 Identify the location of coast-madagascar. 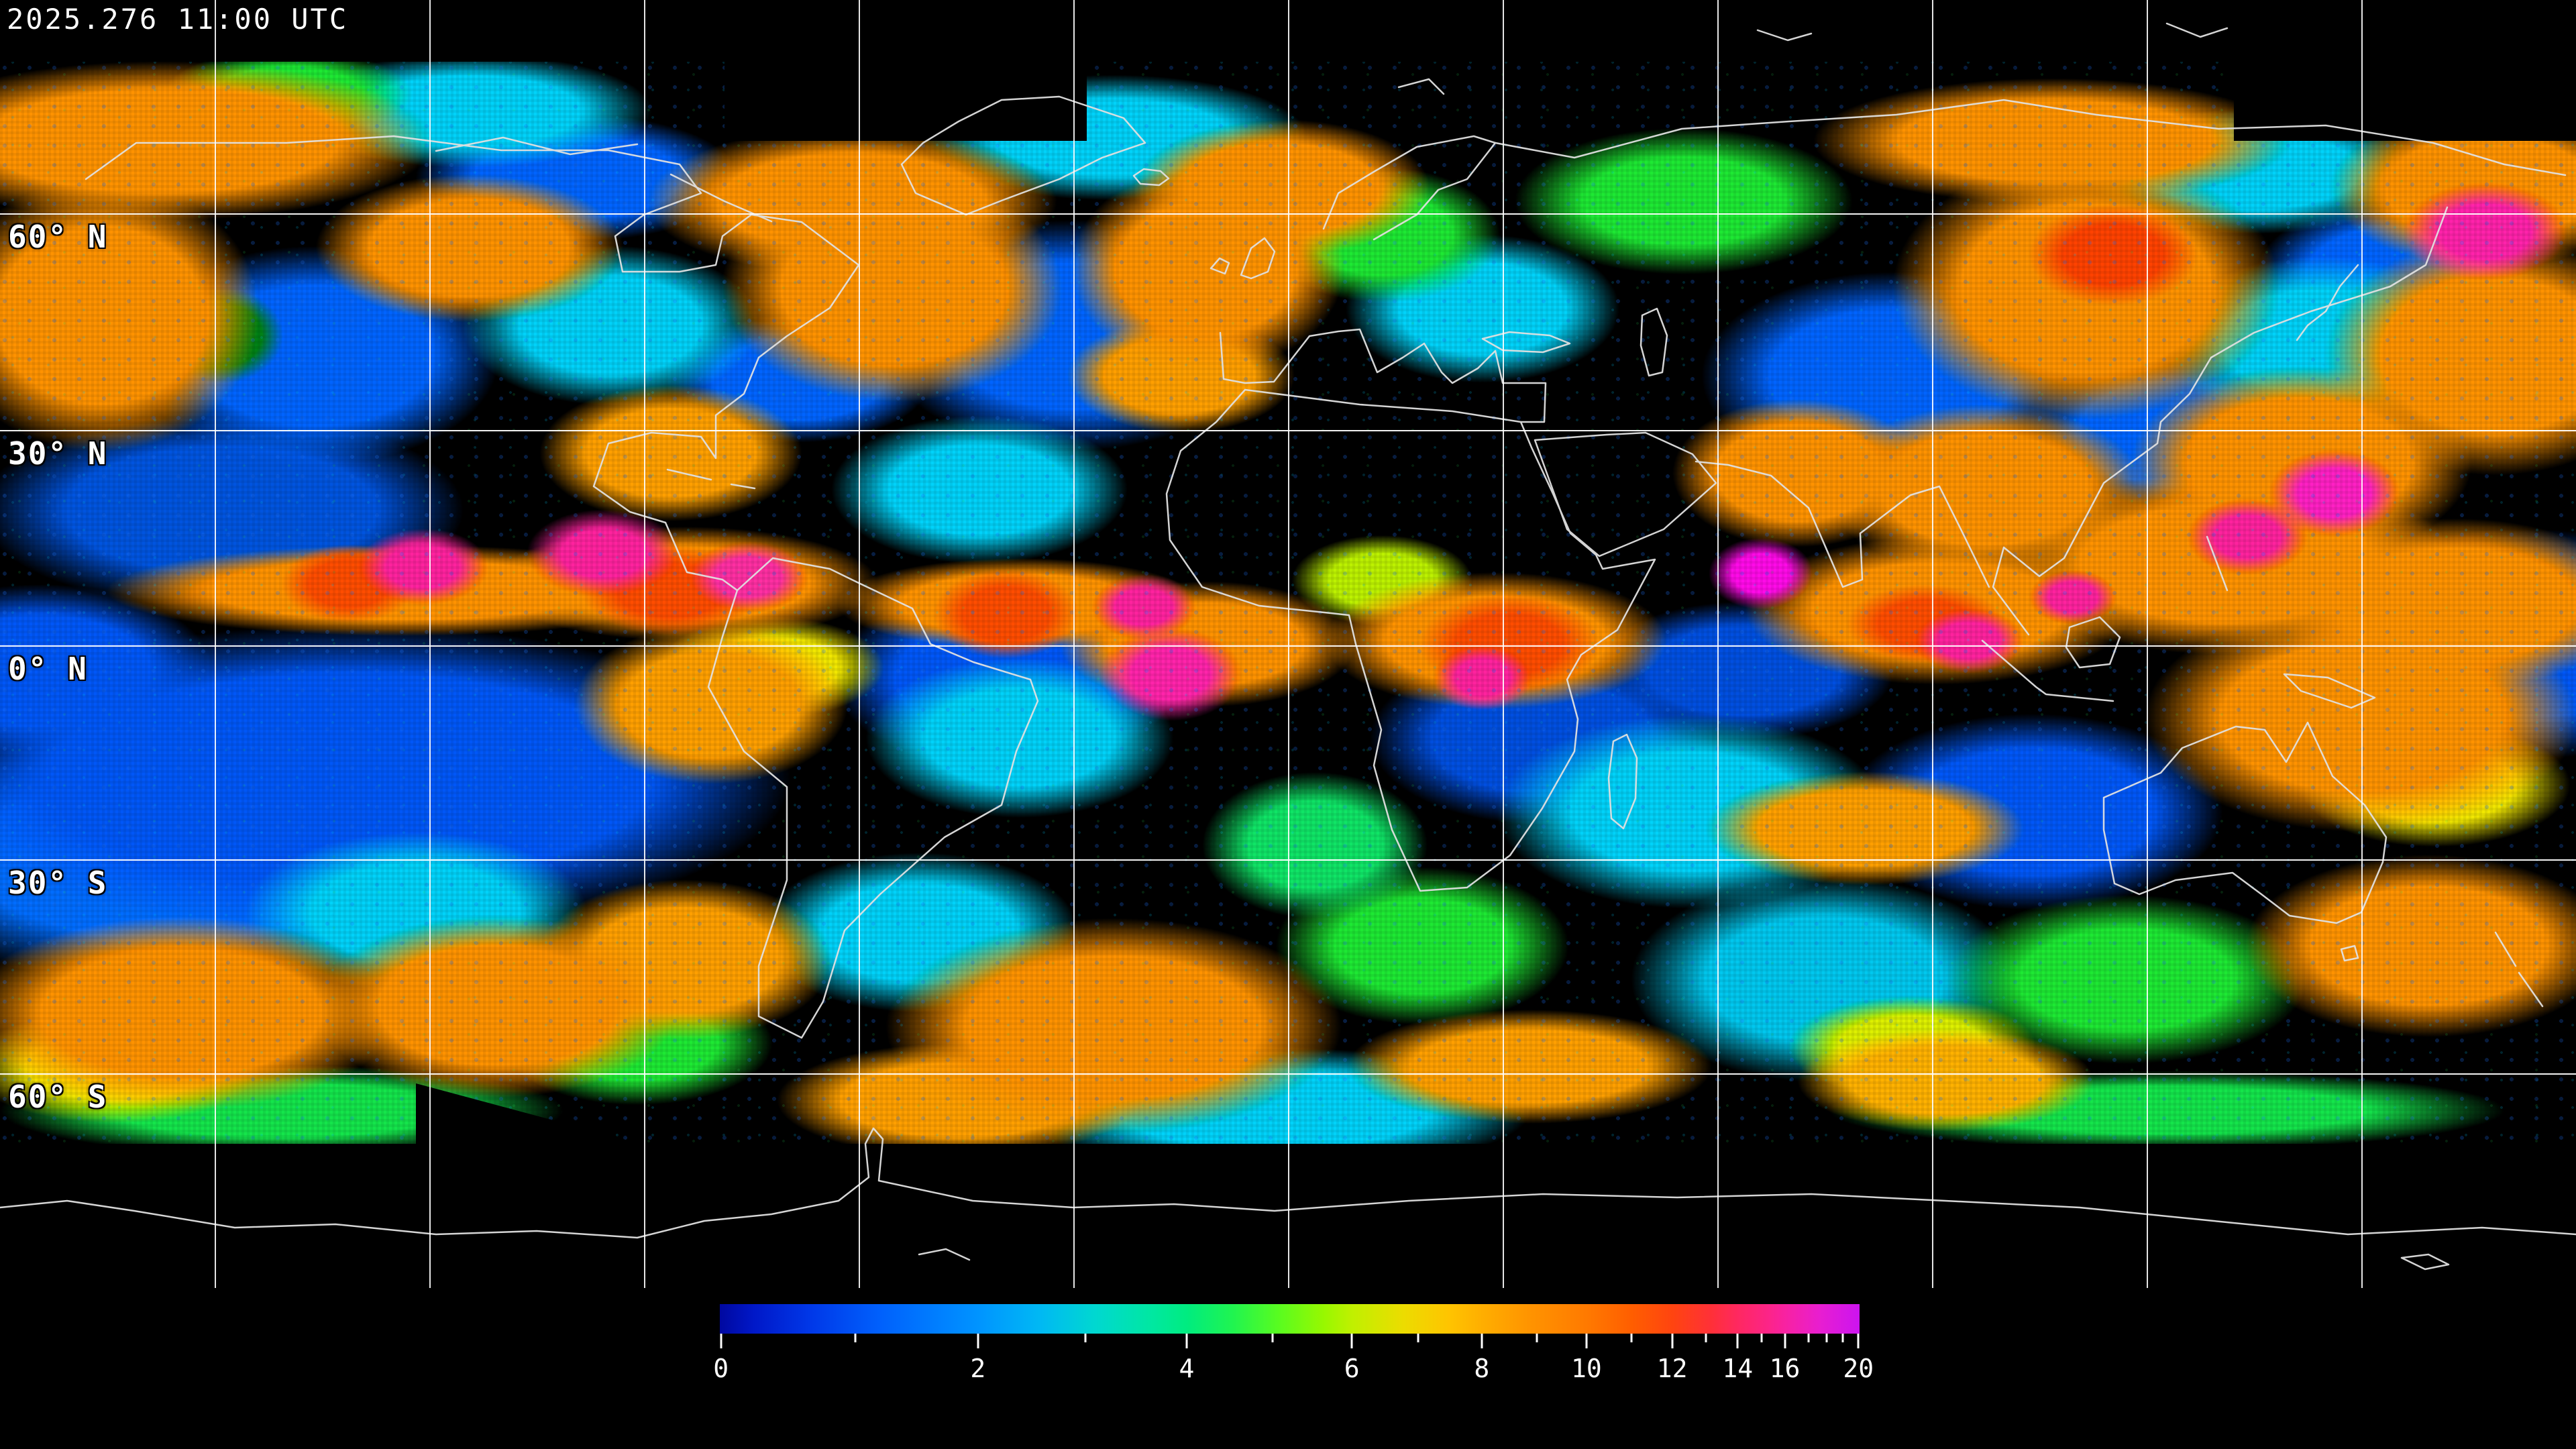
(1622, 781).